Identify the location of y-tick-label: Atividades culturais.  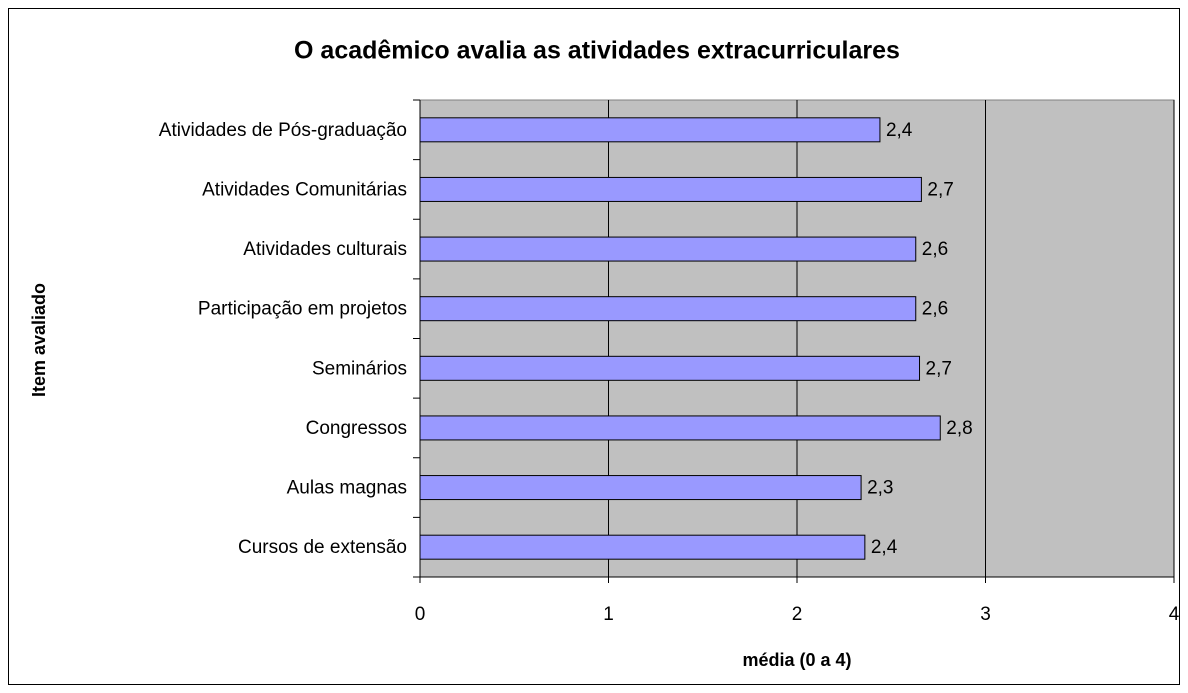
(325, 249).